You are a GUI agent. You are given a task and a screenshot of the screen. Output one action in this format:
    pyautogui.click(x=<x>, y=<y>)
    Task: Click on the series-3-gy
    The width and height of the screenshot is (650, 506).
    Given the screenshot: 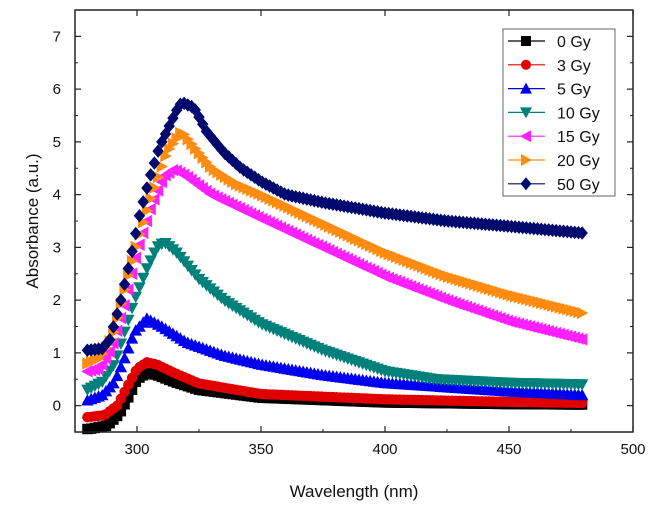 What is the action you would take?
    pyautogui.click(x=335, y=390)
    